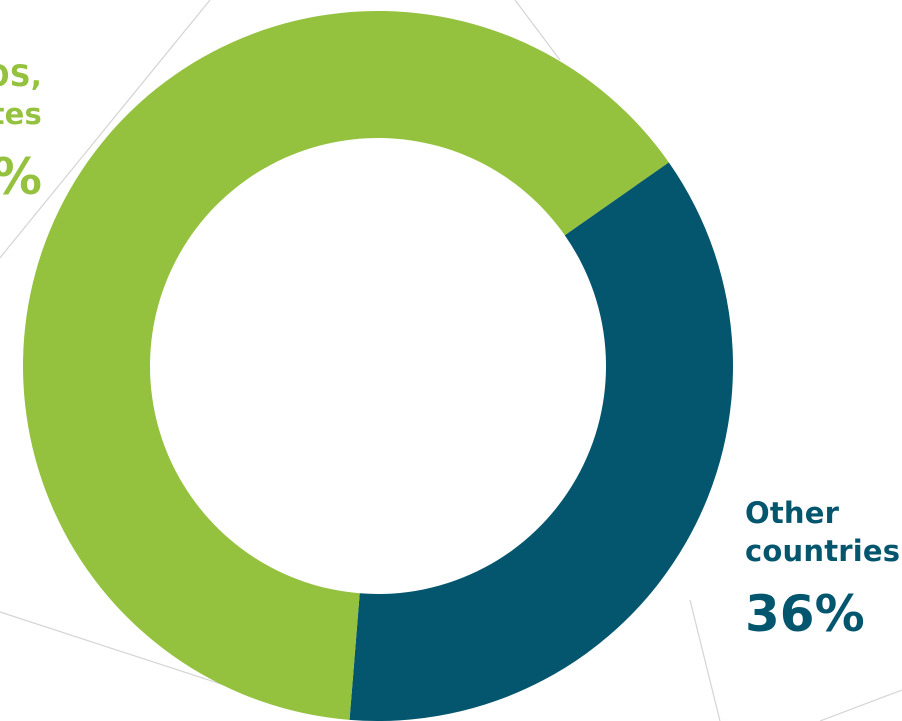 The height and width of the screenshot is (721, 902). Describe the element at coordinates (21, 76) in the screenshot. I see `slice-label-line: OS,` at that location.